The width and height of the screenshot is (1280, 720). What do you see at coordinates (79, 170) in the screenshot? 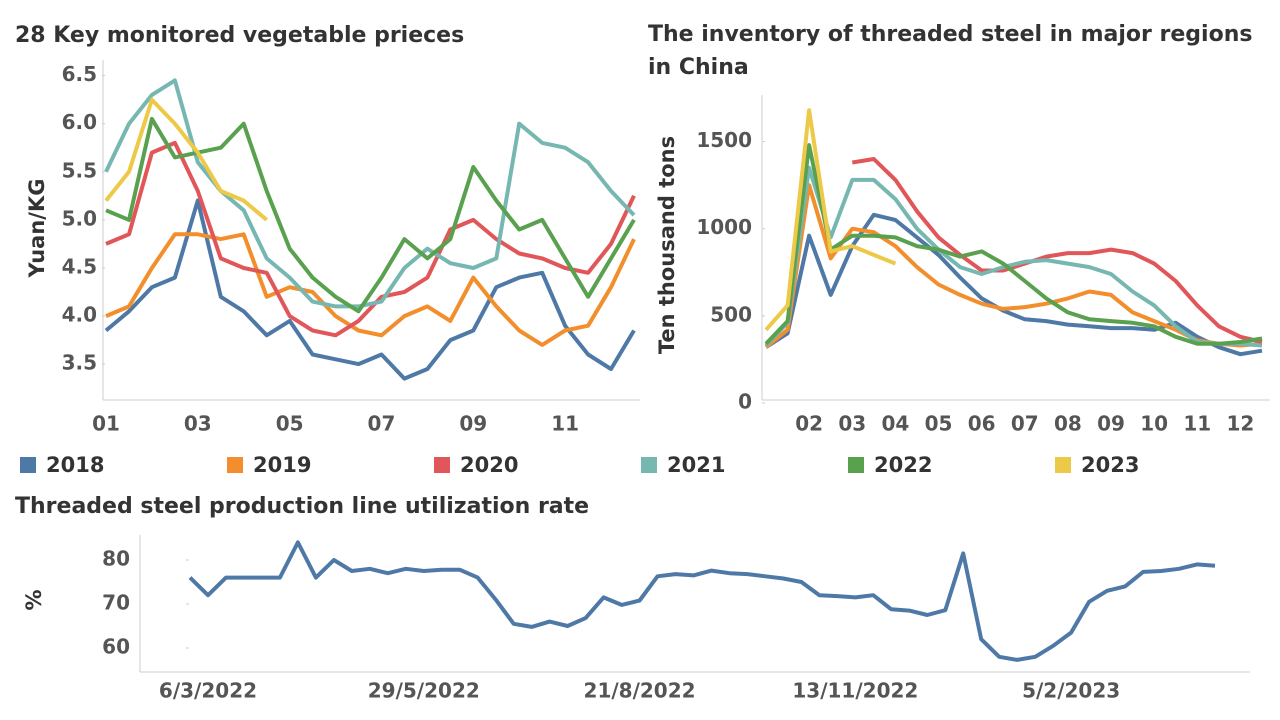
I see `y-tick-label: 5.5` at bounding box center [79, 170].